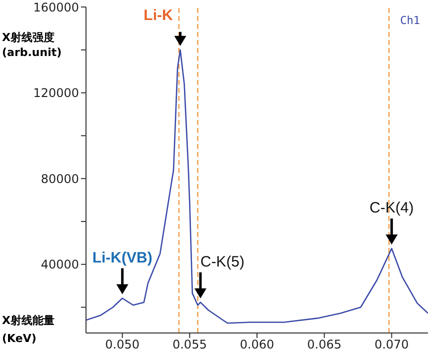 Image resolution: width=431 pixels, height=351 pixels. I want to click on annotation: C-K(4), so click(392, 207).